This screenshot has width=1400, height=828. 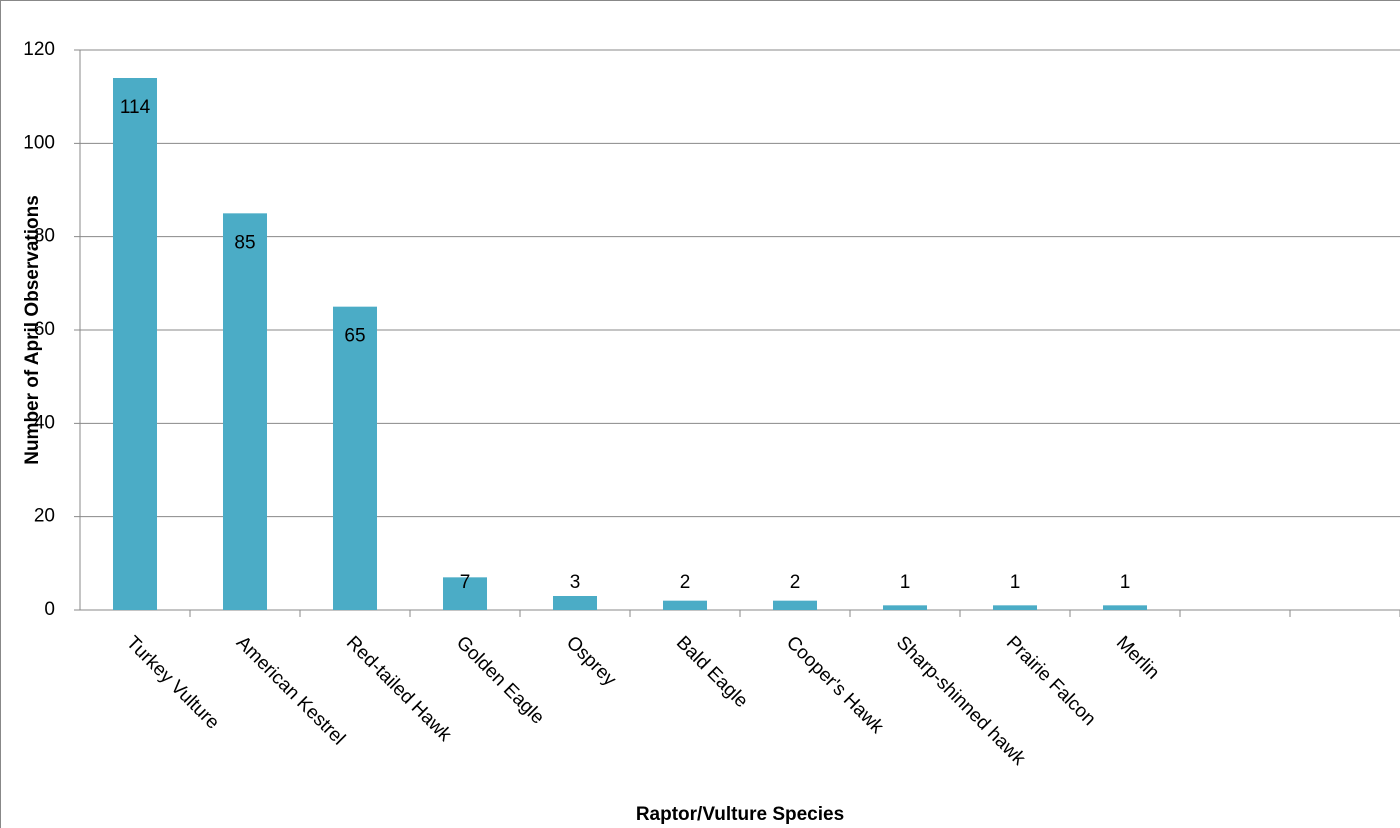 I want to click on data-label: 3, so click(x=575, y=582).